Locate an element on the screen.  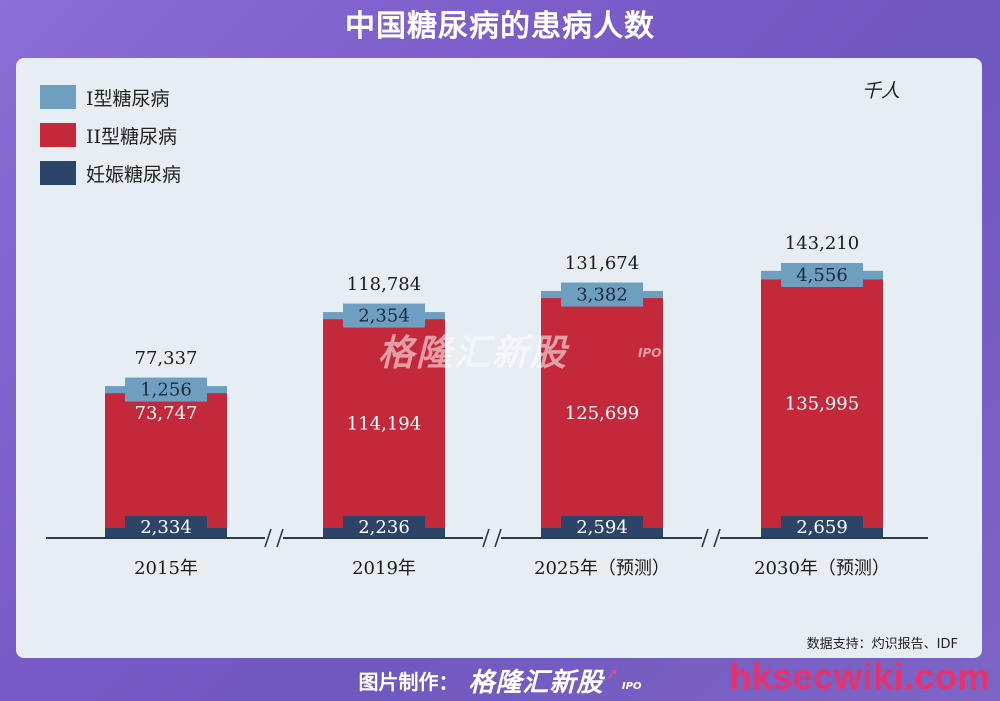
x-tick-label: 2015年 is located at coordinates (166, 568).